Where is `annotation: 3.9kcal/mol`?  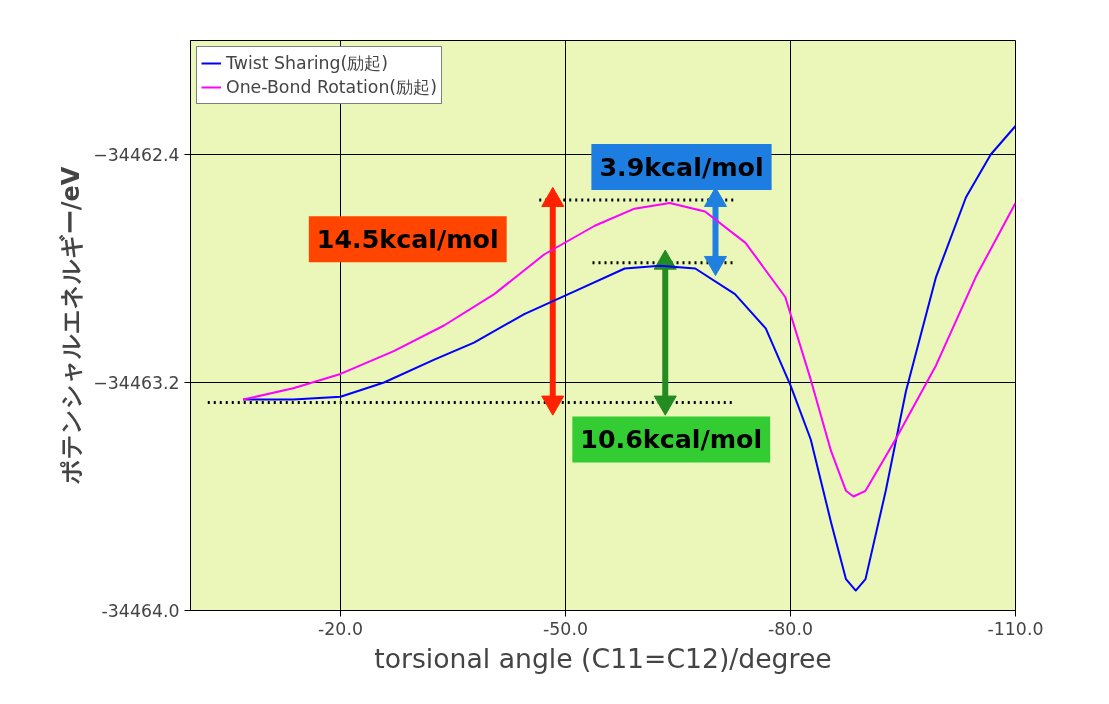 annotation: 3.9kcal/mol is located at coordinates (681, 167).